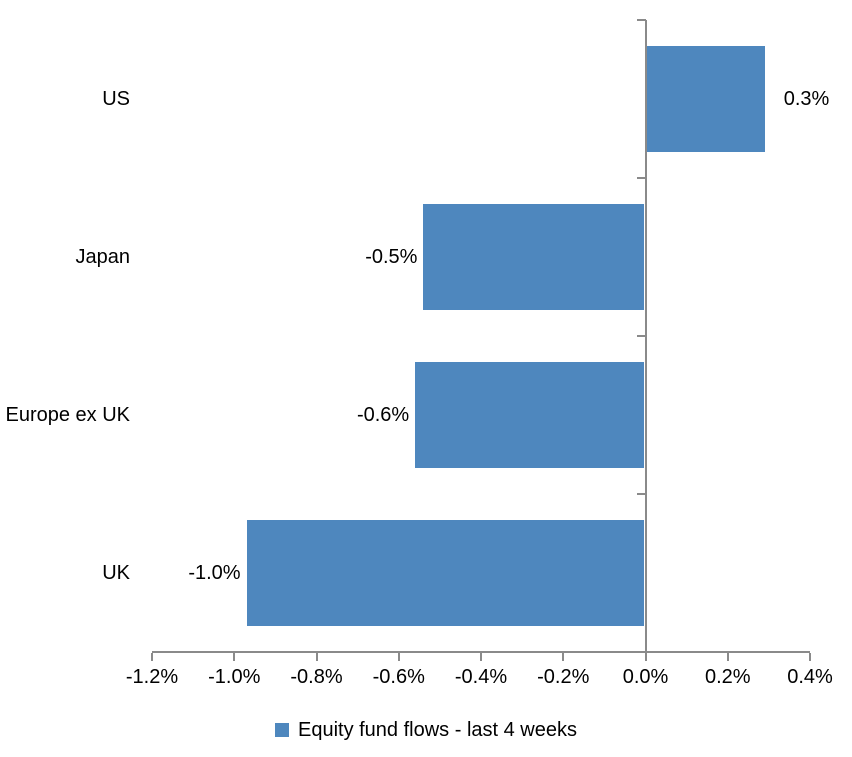  I want to click on legend: Equity fund flows - last 4 weeks, so click(426, 730).